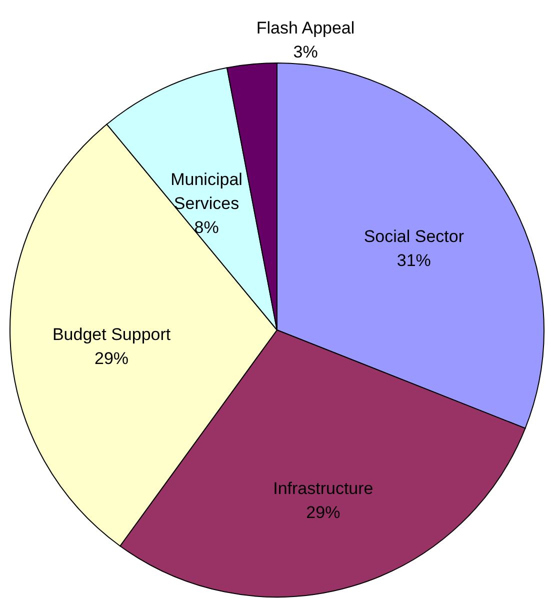 The width and height of the screenshot is (554, 598). I want to click on slice-label: Municipal Services, so click(206, 192).